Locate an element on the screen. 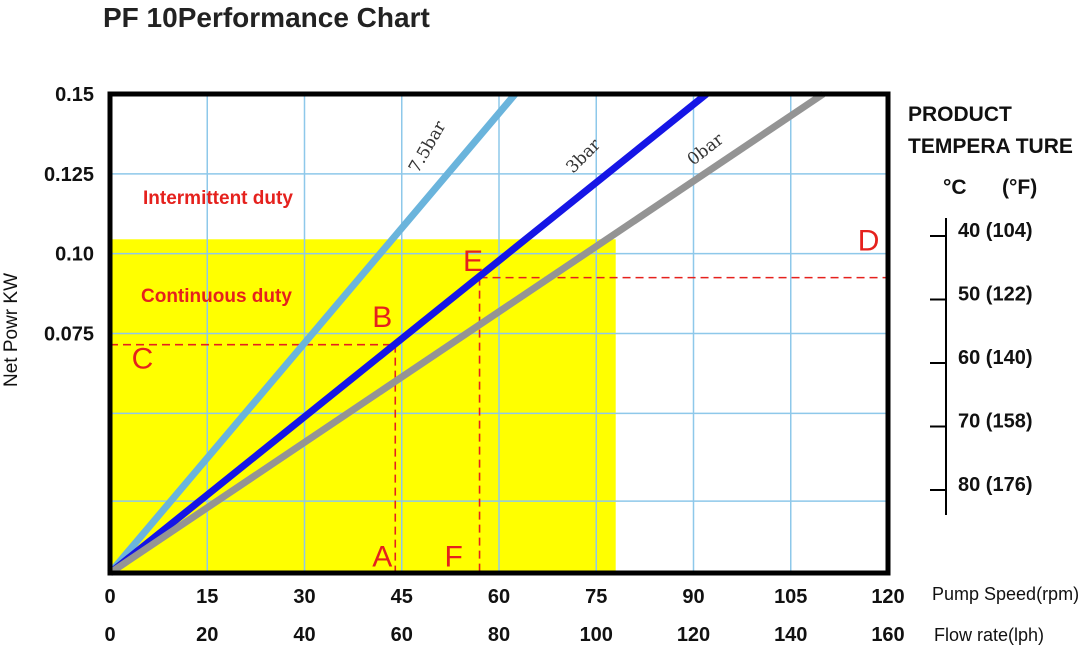 This screenshot has height=647, width=1088. x-tick-label: 15 is located at coordinates (207, 597).